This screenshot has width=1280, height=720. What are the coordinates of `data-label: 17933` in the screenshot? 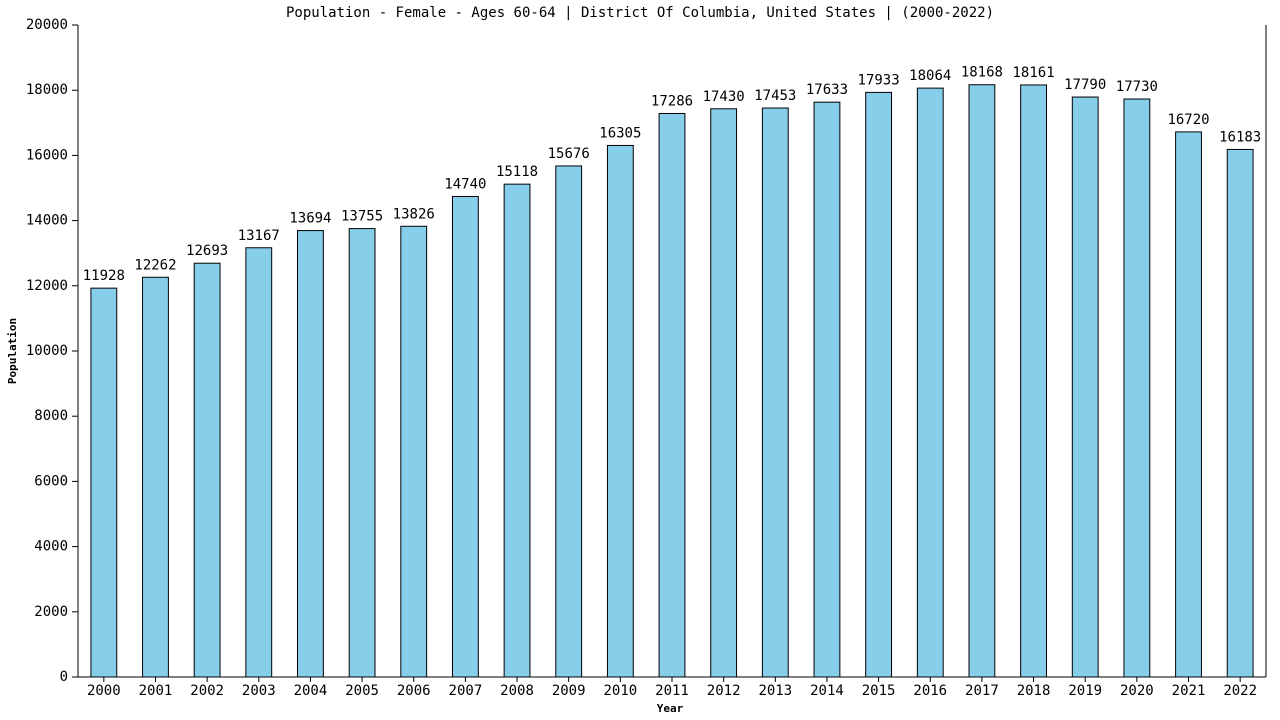 It's located at (879, 80).